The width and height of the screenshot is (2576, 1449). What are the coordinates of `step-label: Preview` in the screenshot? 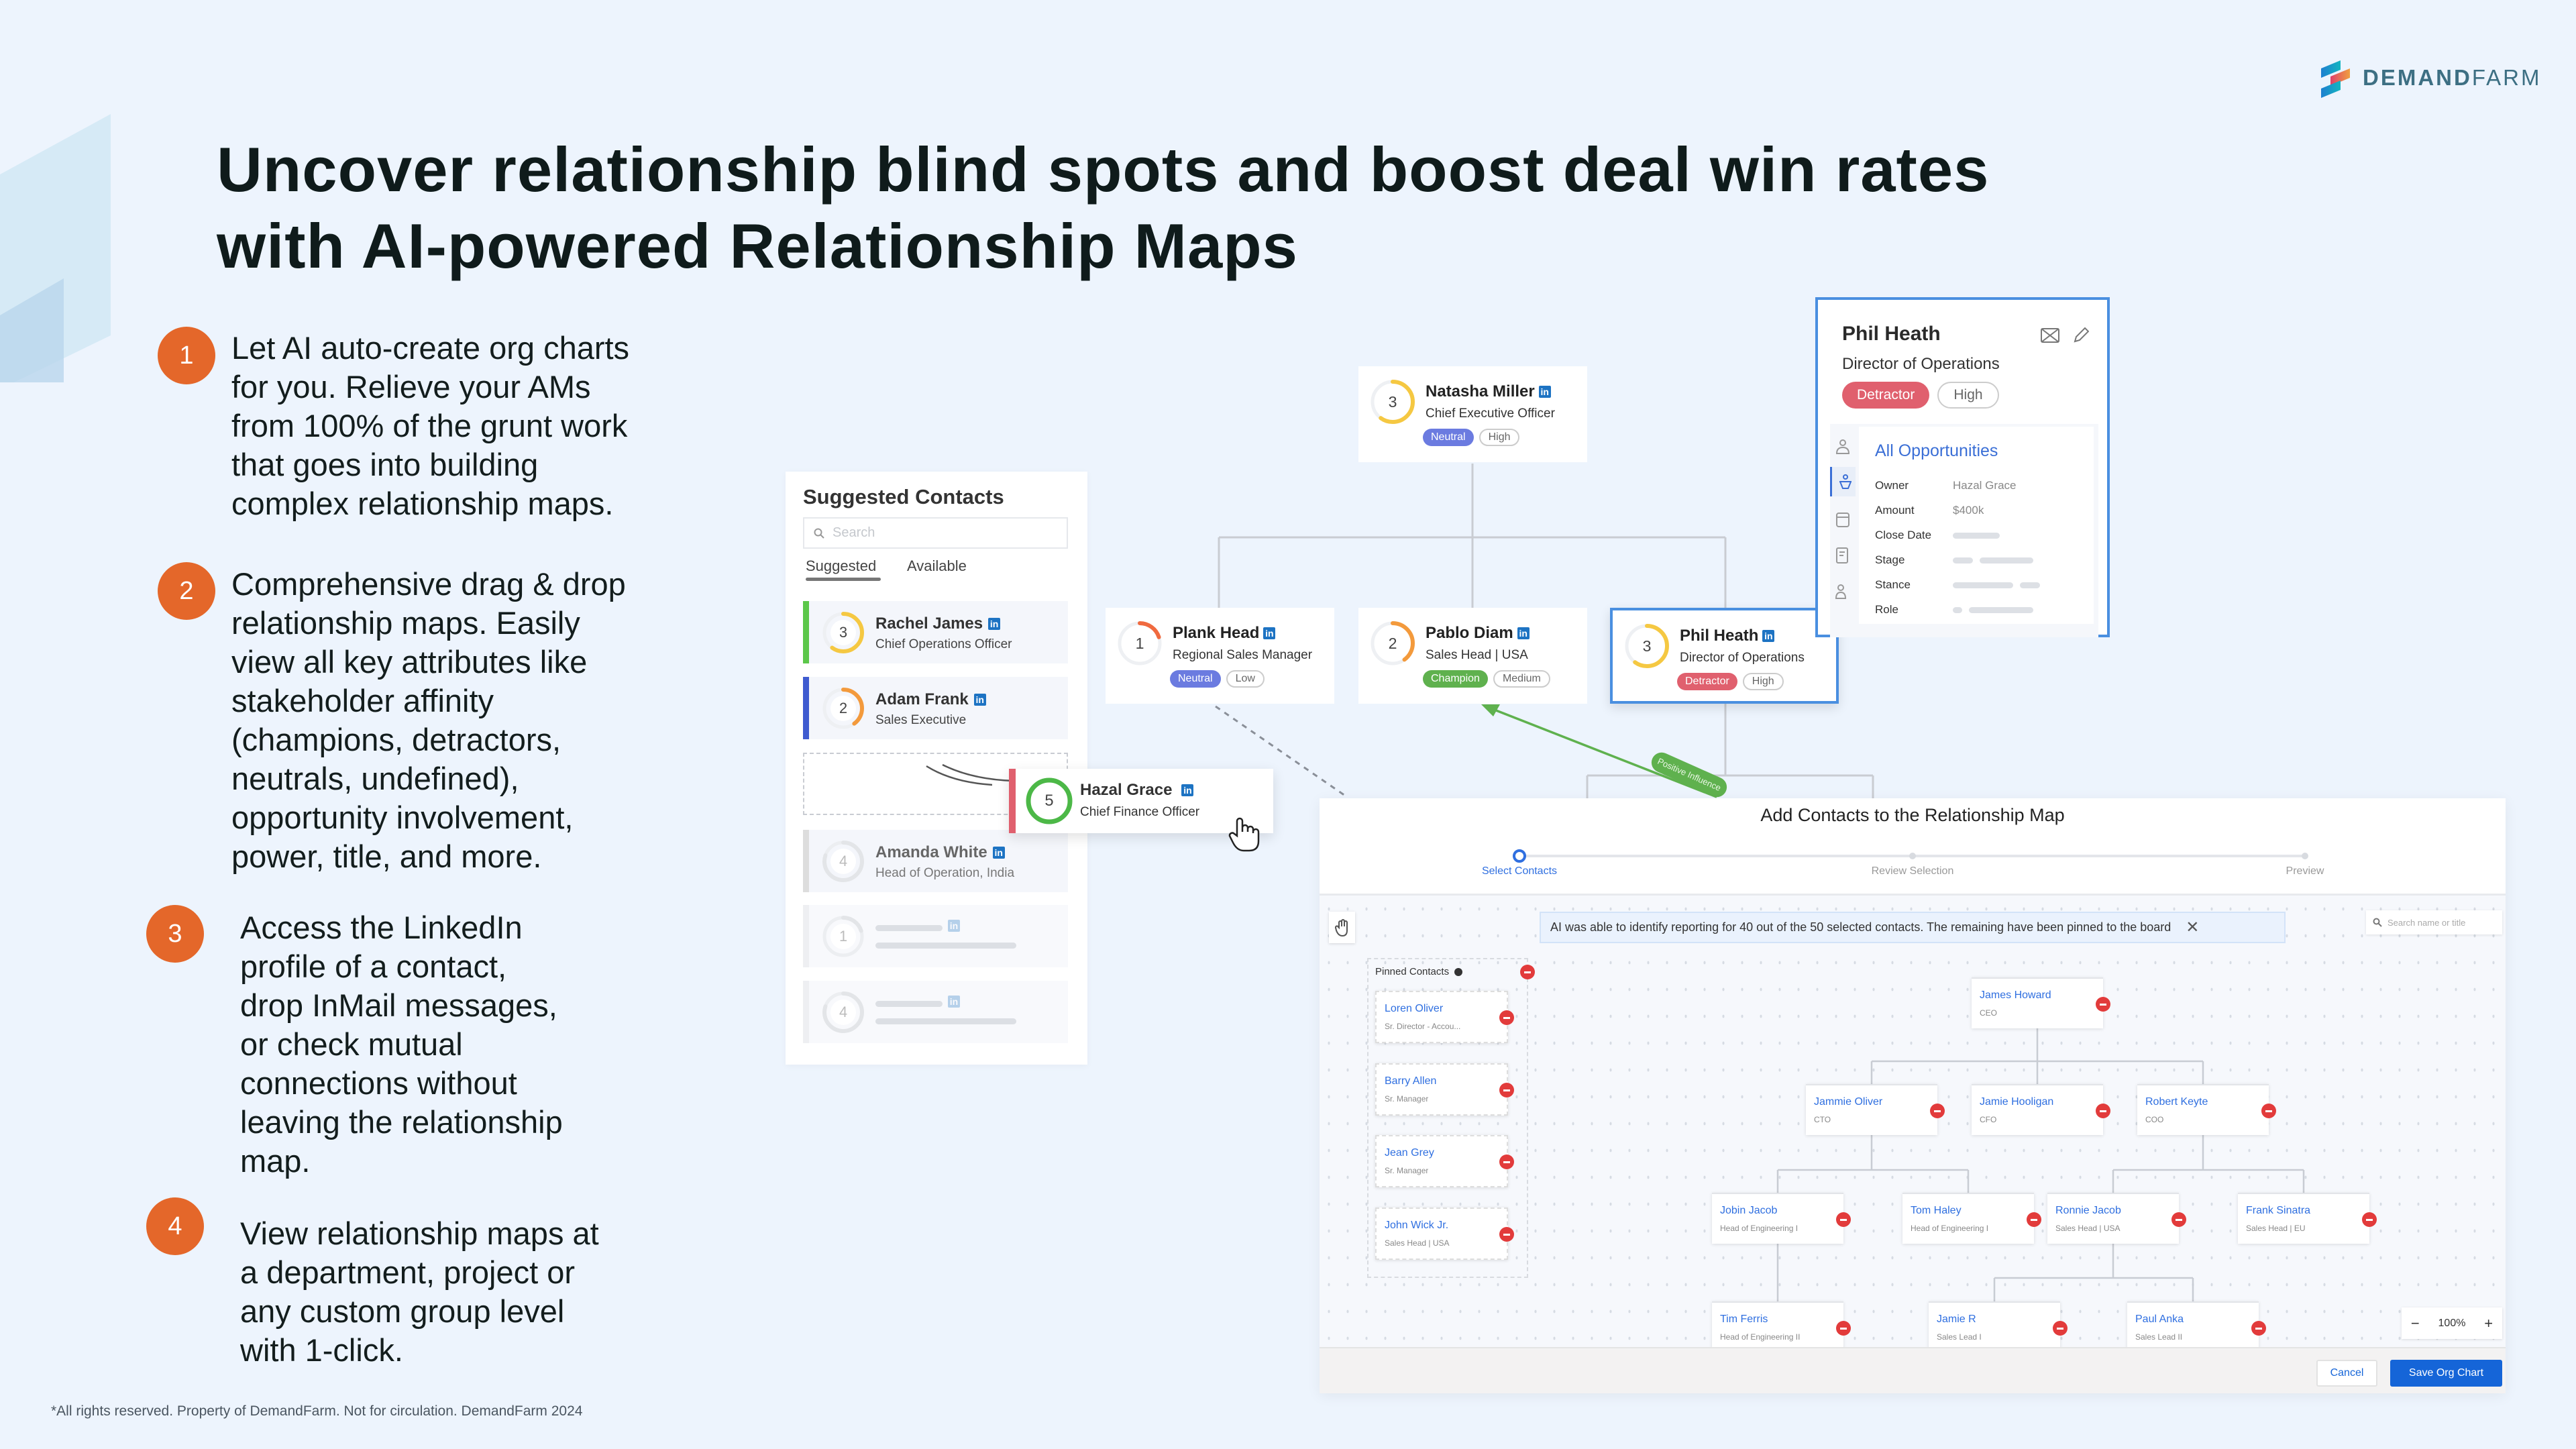 It's located at (2305, 871).